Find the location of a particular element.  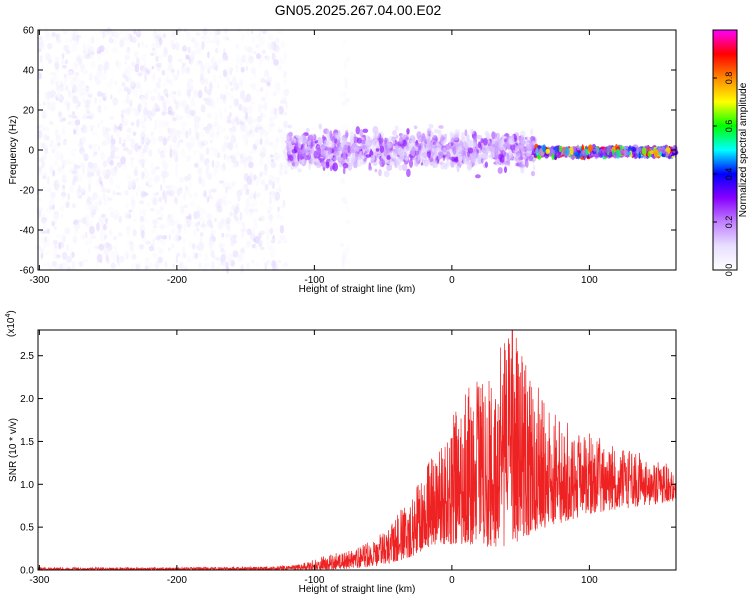

spectrogram-y-tick-label: -40 is located at coordinates (27, 231).